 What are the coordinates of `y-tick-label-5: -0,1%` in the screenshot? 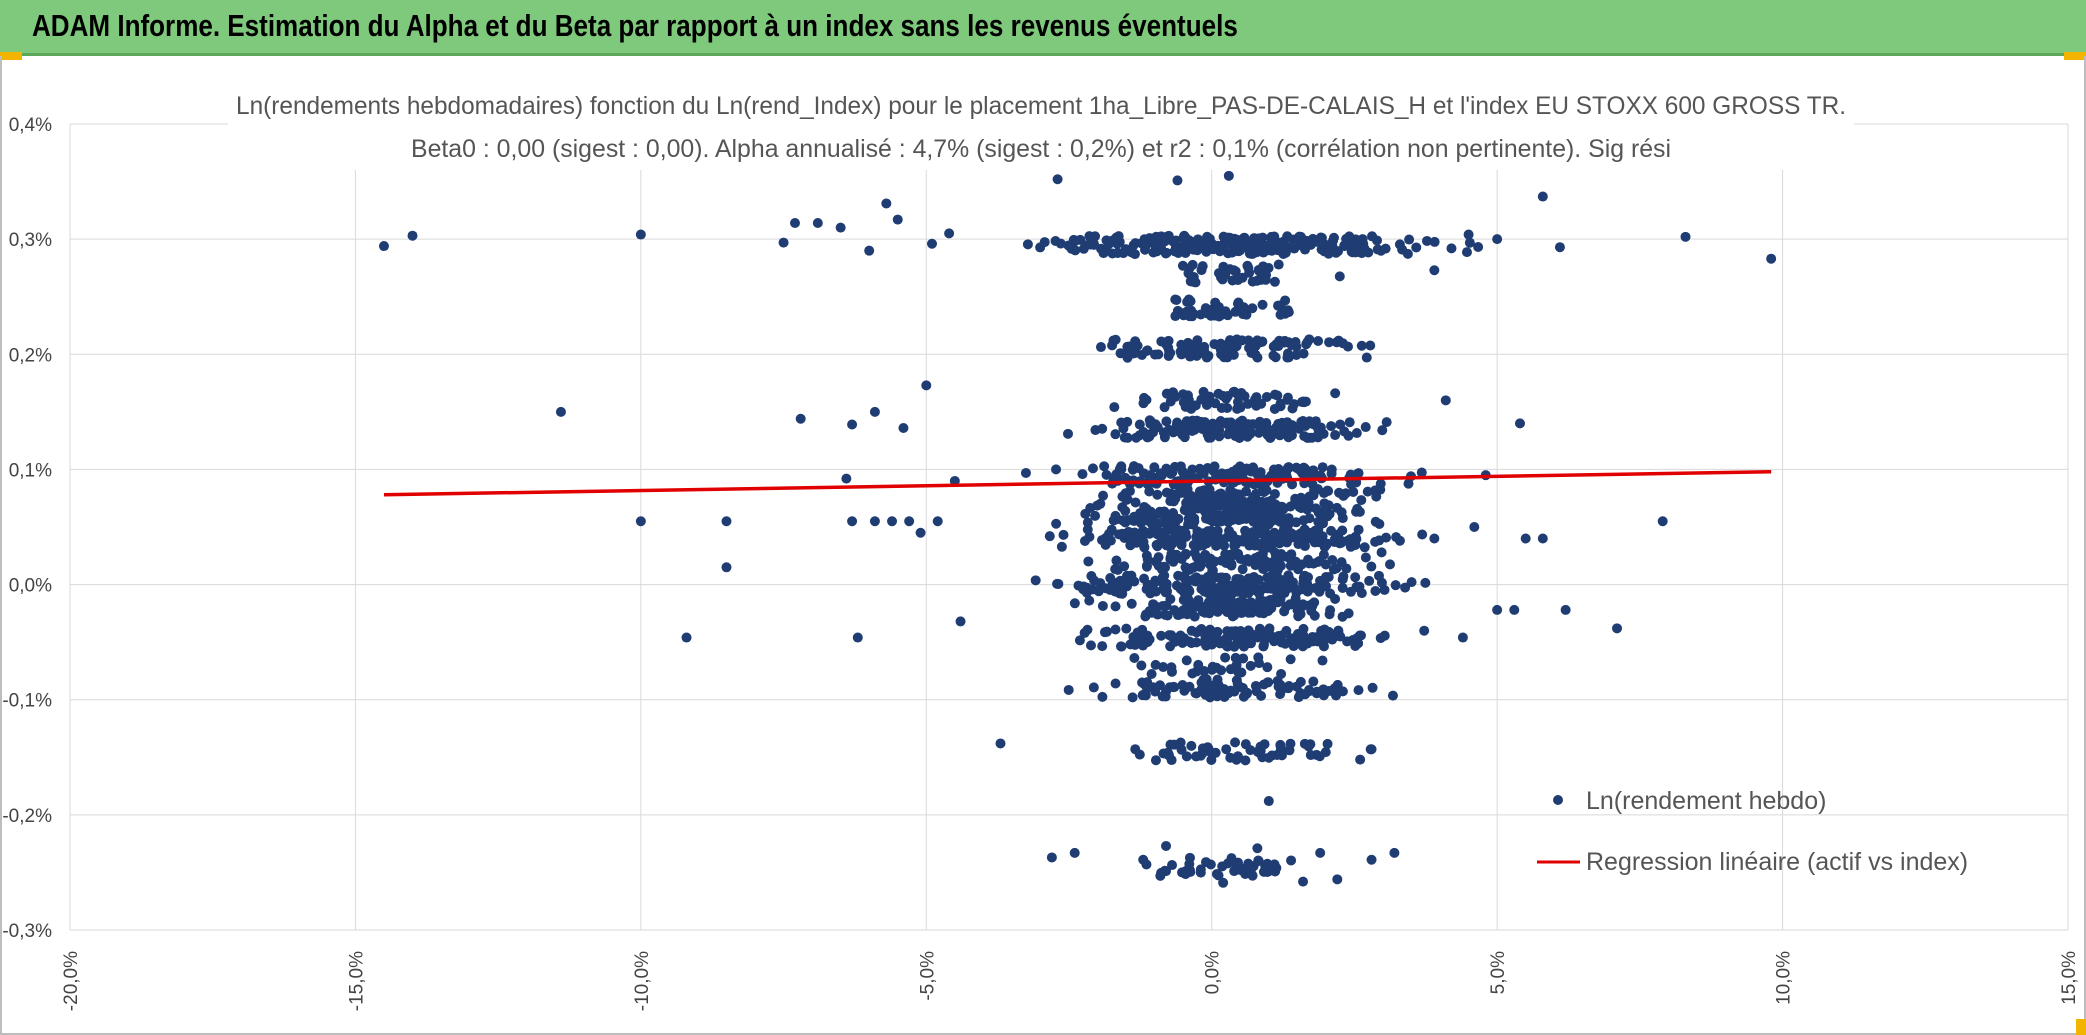 It's located at (27, 701).